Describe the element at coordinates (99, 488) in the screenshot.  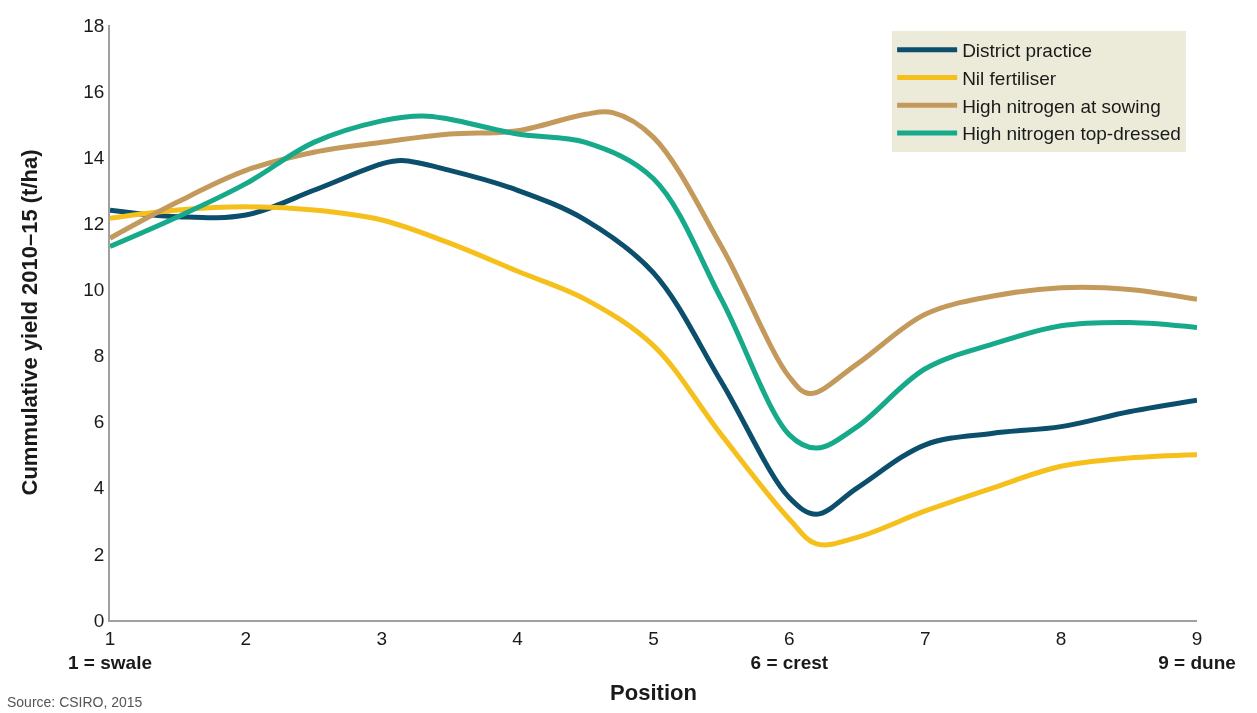
I see `y-tick-label: 4` at that location.